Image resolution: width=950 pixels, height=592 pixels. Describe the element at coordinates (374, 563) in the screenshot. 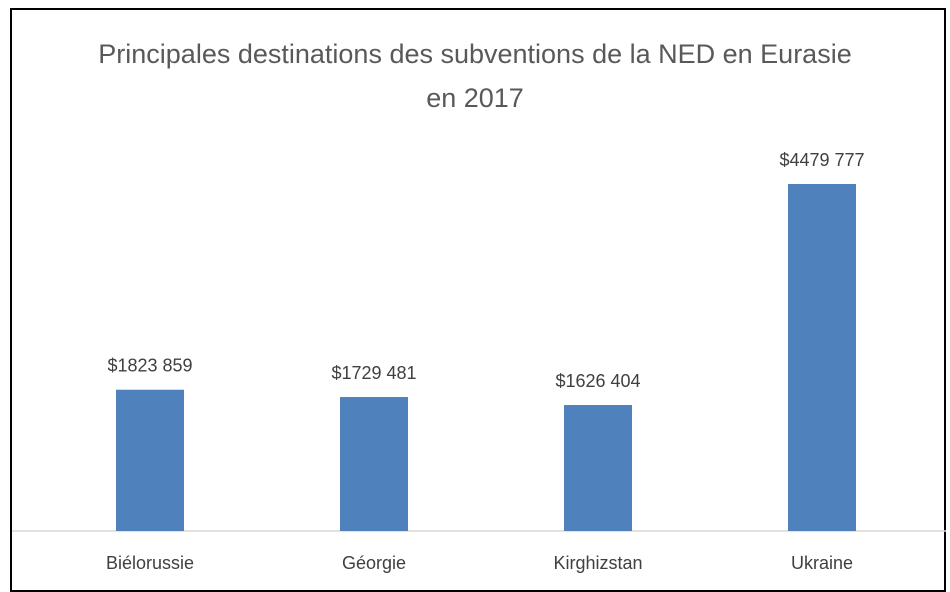

I see `x-tick-label: Géorgie` at that location.